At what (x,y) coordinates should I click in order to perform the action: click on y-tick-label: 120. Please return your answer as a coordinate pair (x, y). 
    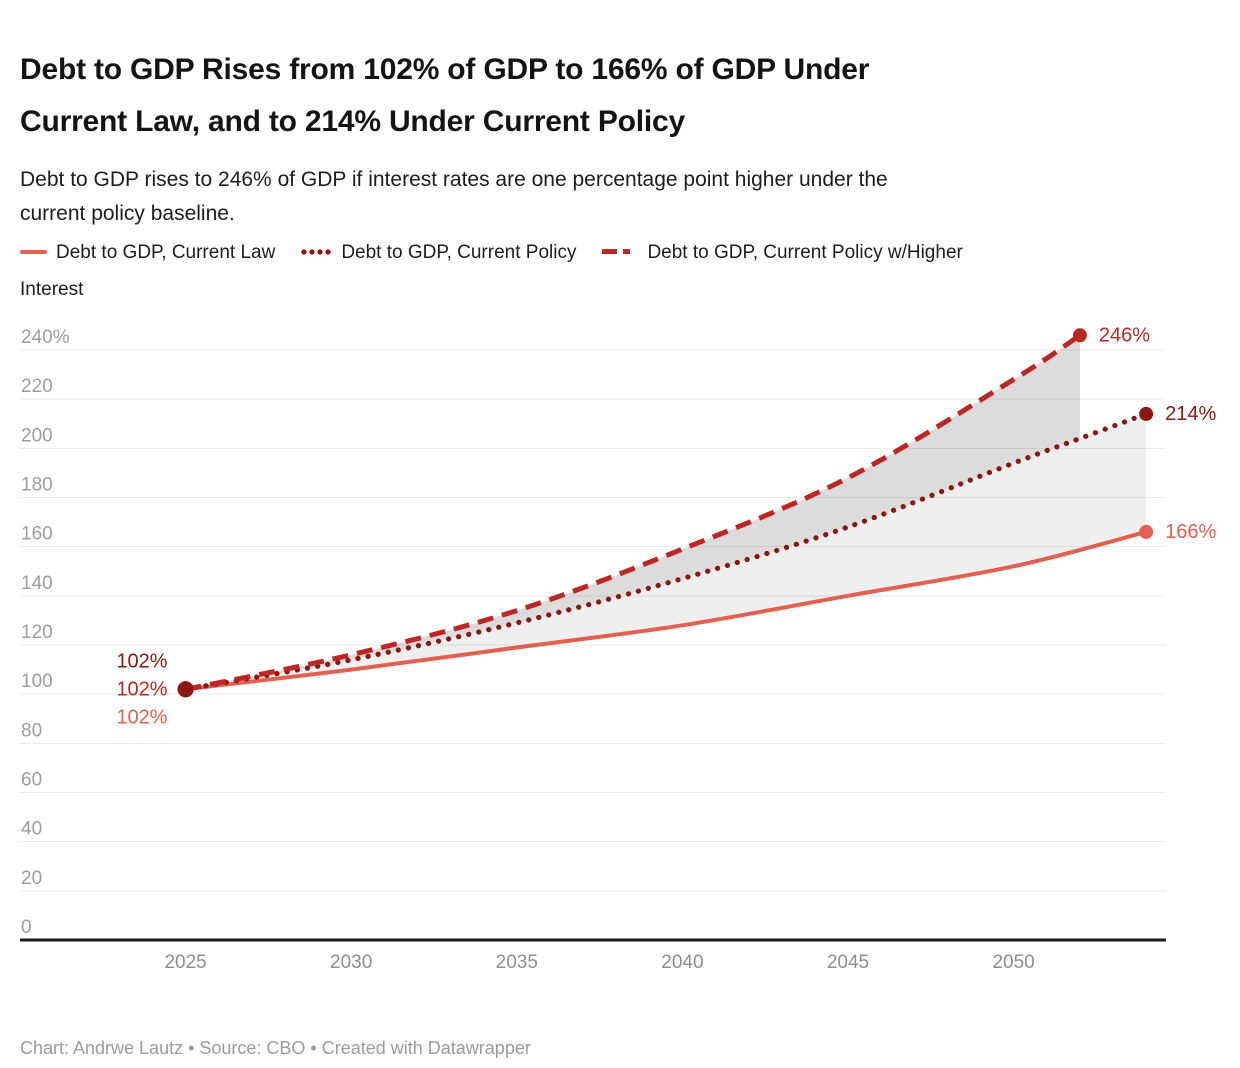
    Looking at the image, I should click on (37, 632).